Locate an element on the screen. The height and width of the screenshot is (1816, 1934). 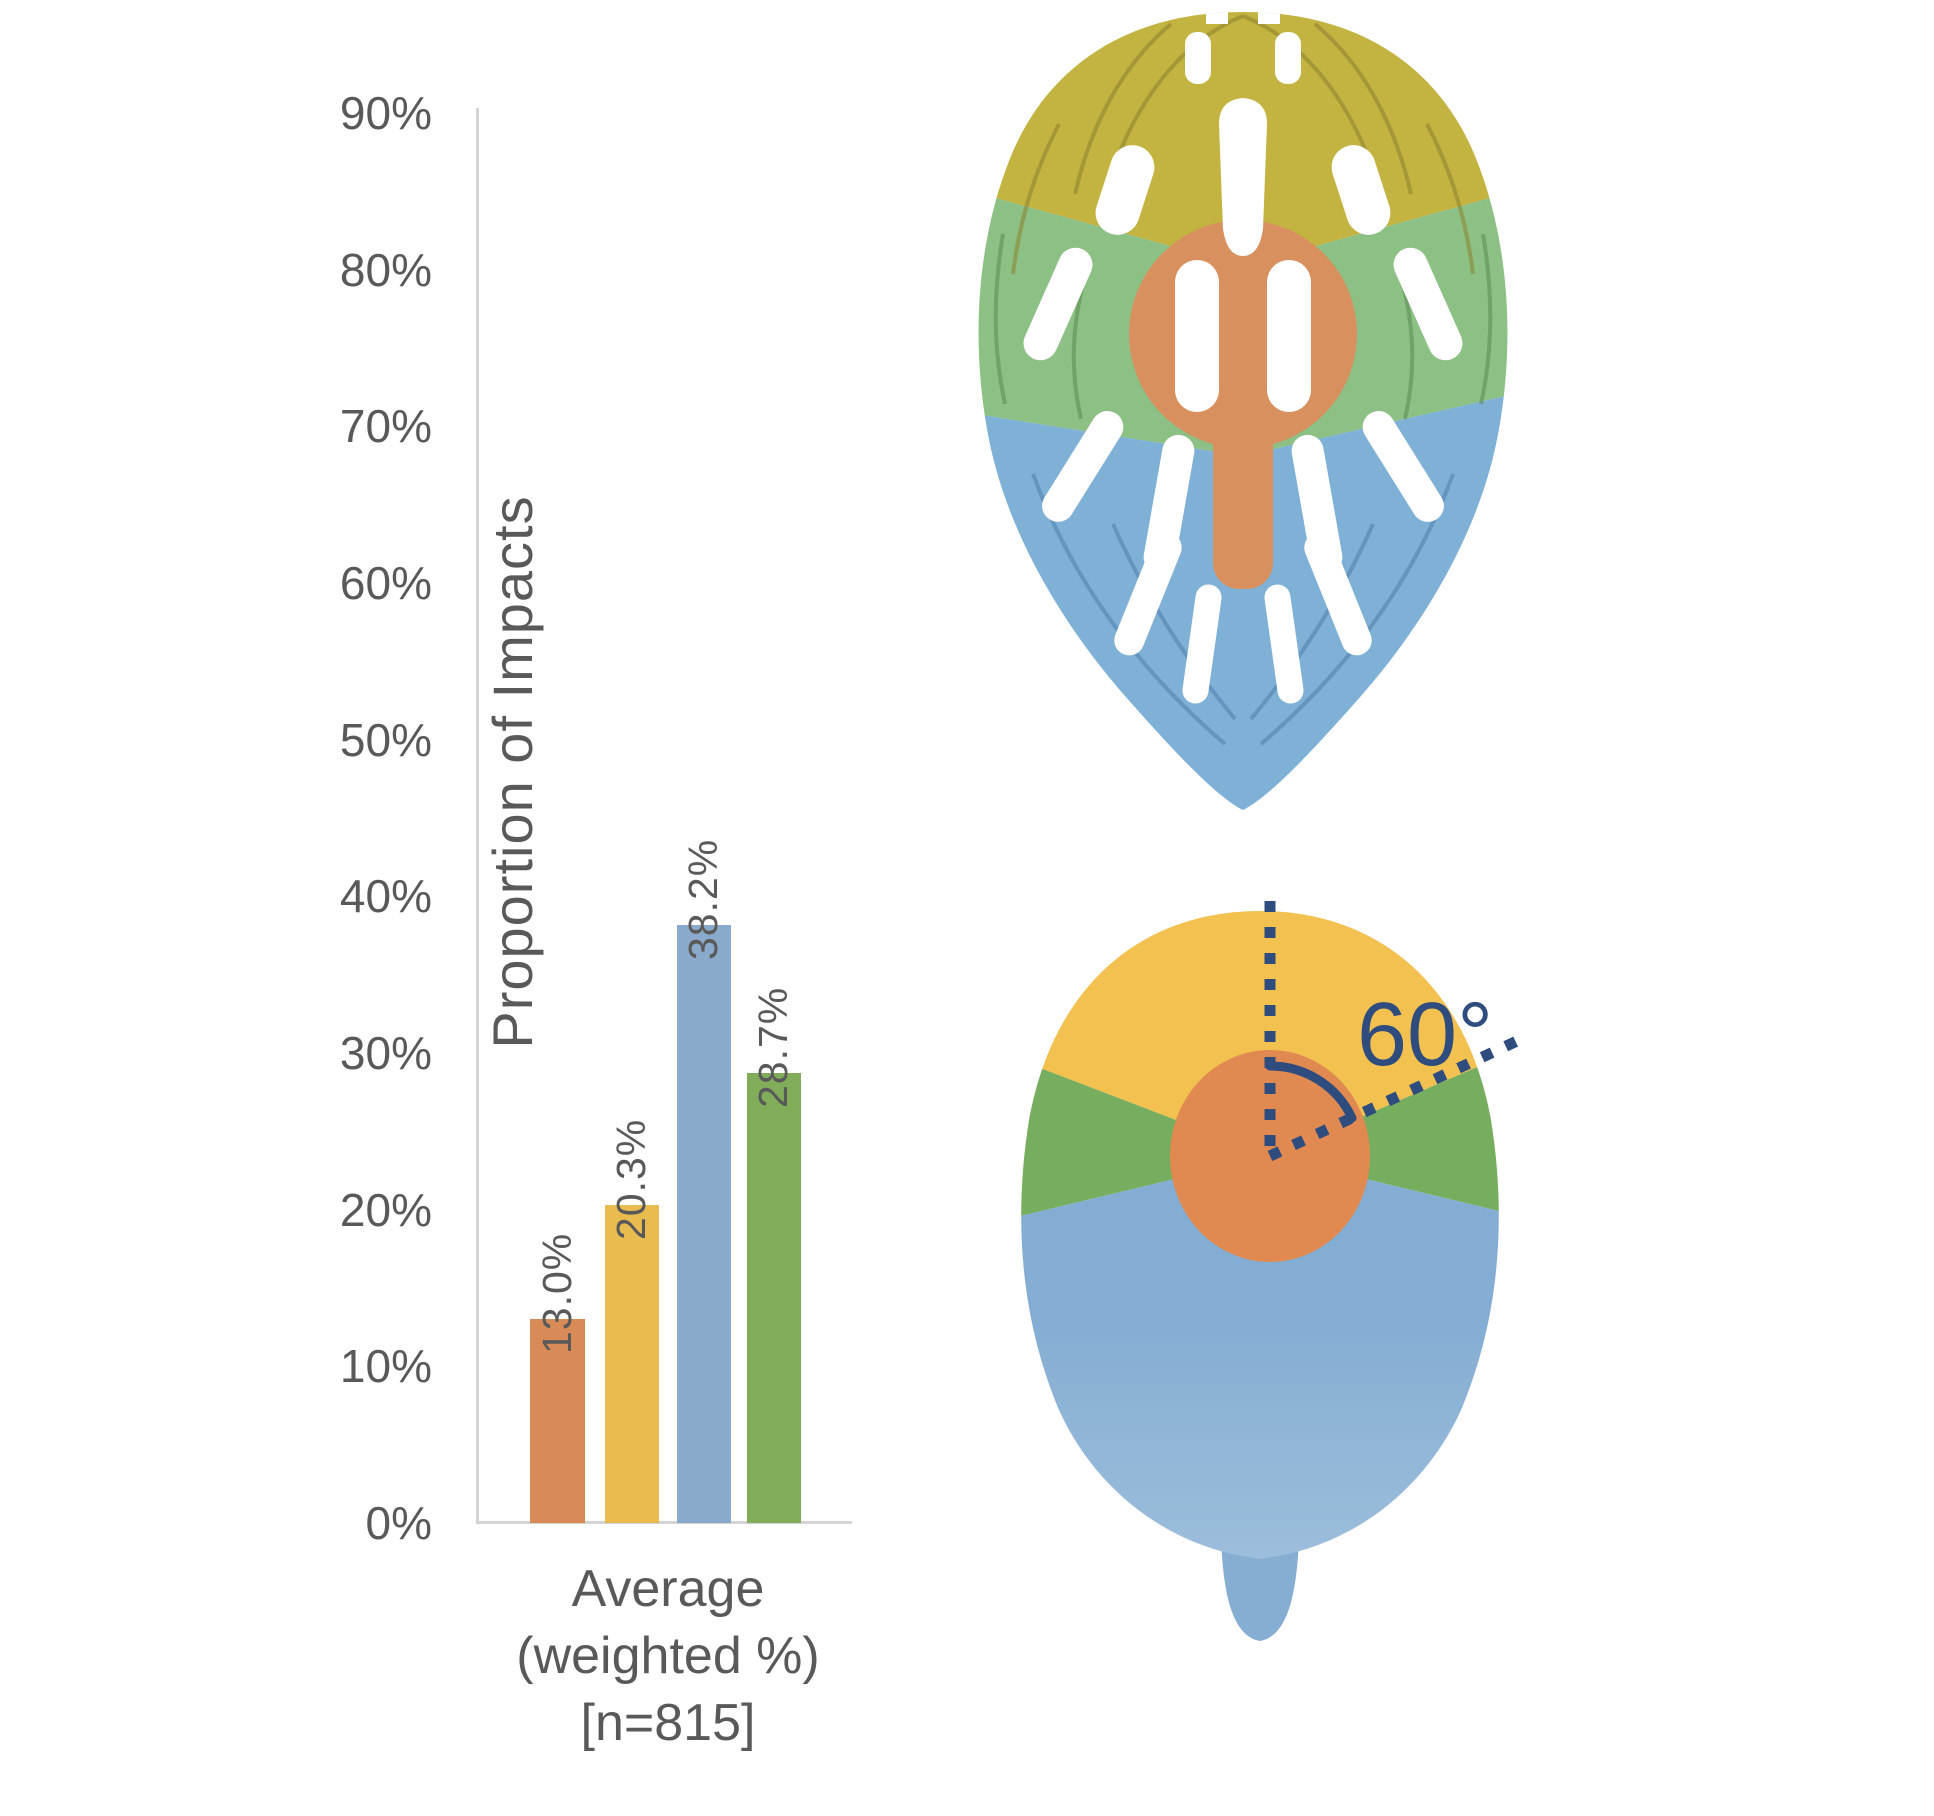
x-axis-label-line1: Average is located at coordinates (668, 1589).